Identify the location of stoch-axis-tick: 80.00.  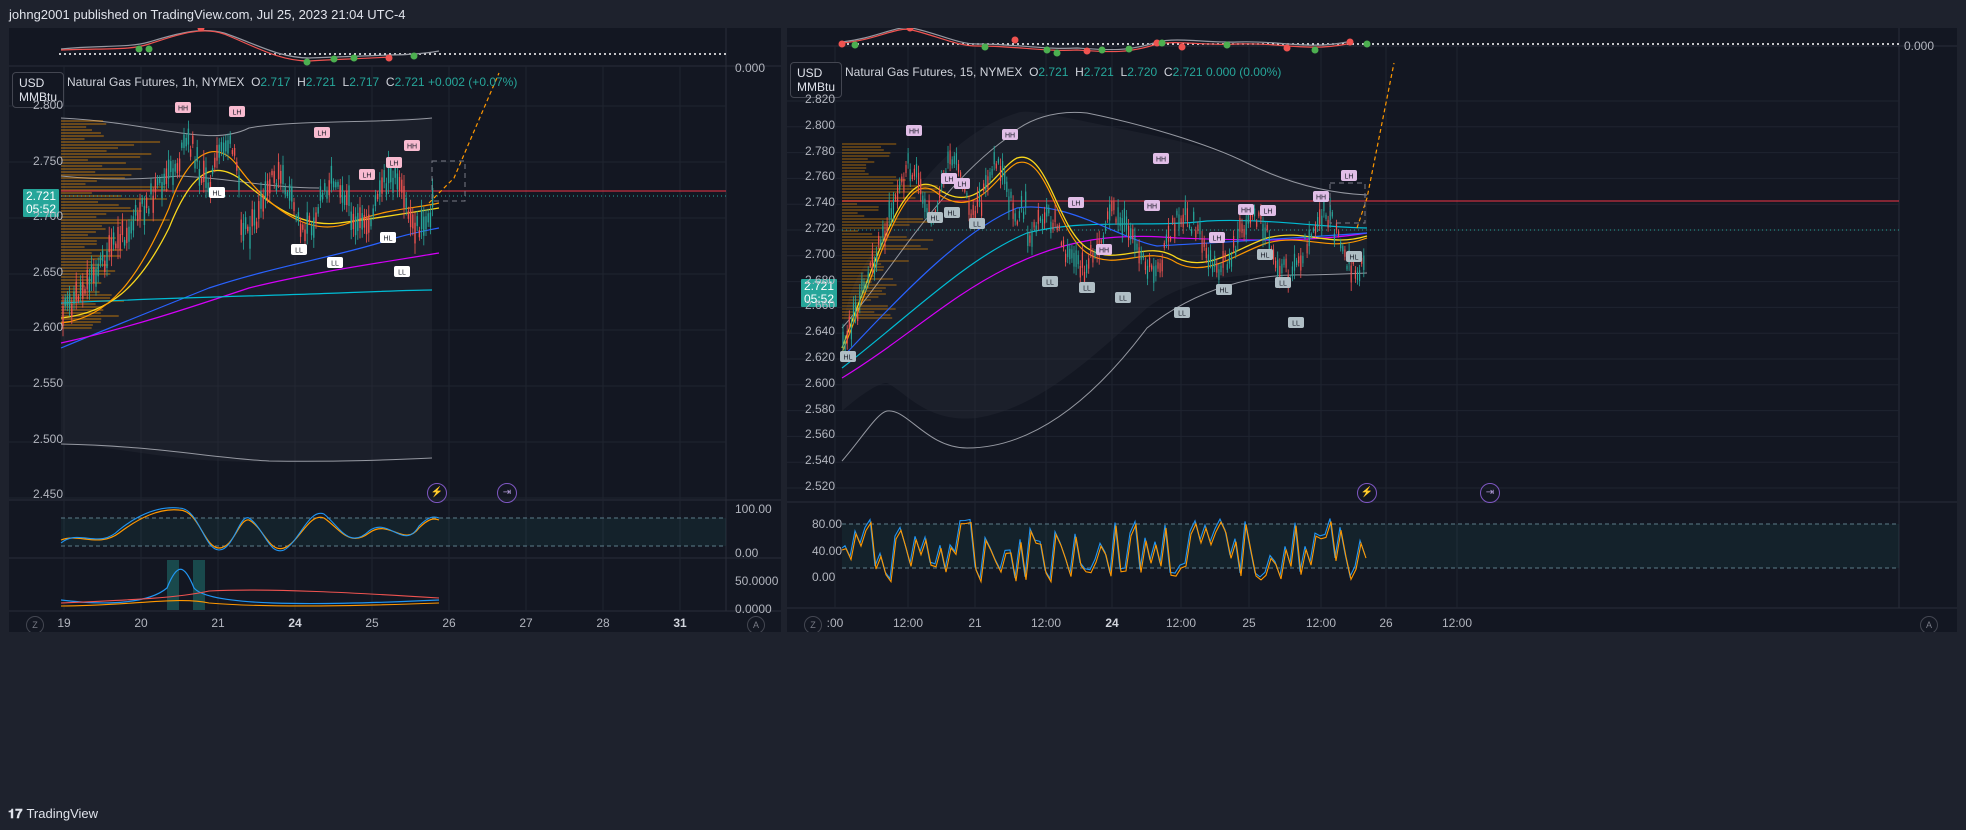
(827, 524).